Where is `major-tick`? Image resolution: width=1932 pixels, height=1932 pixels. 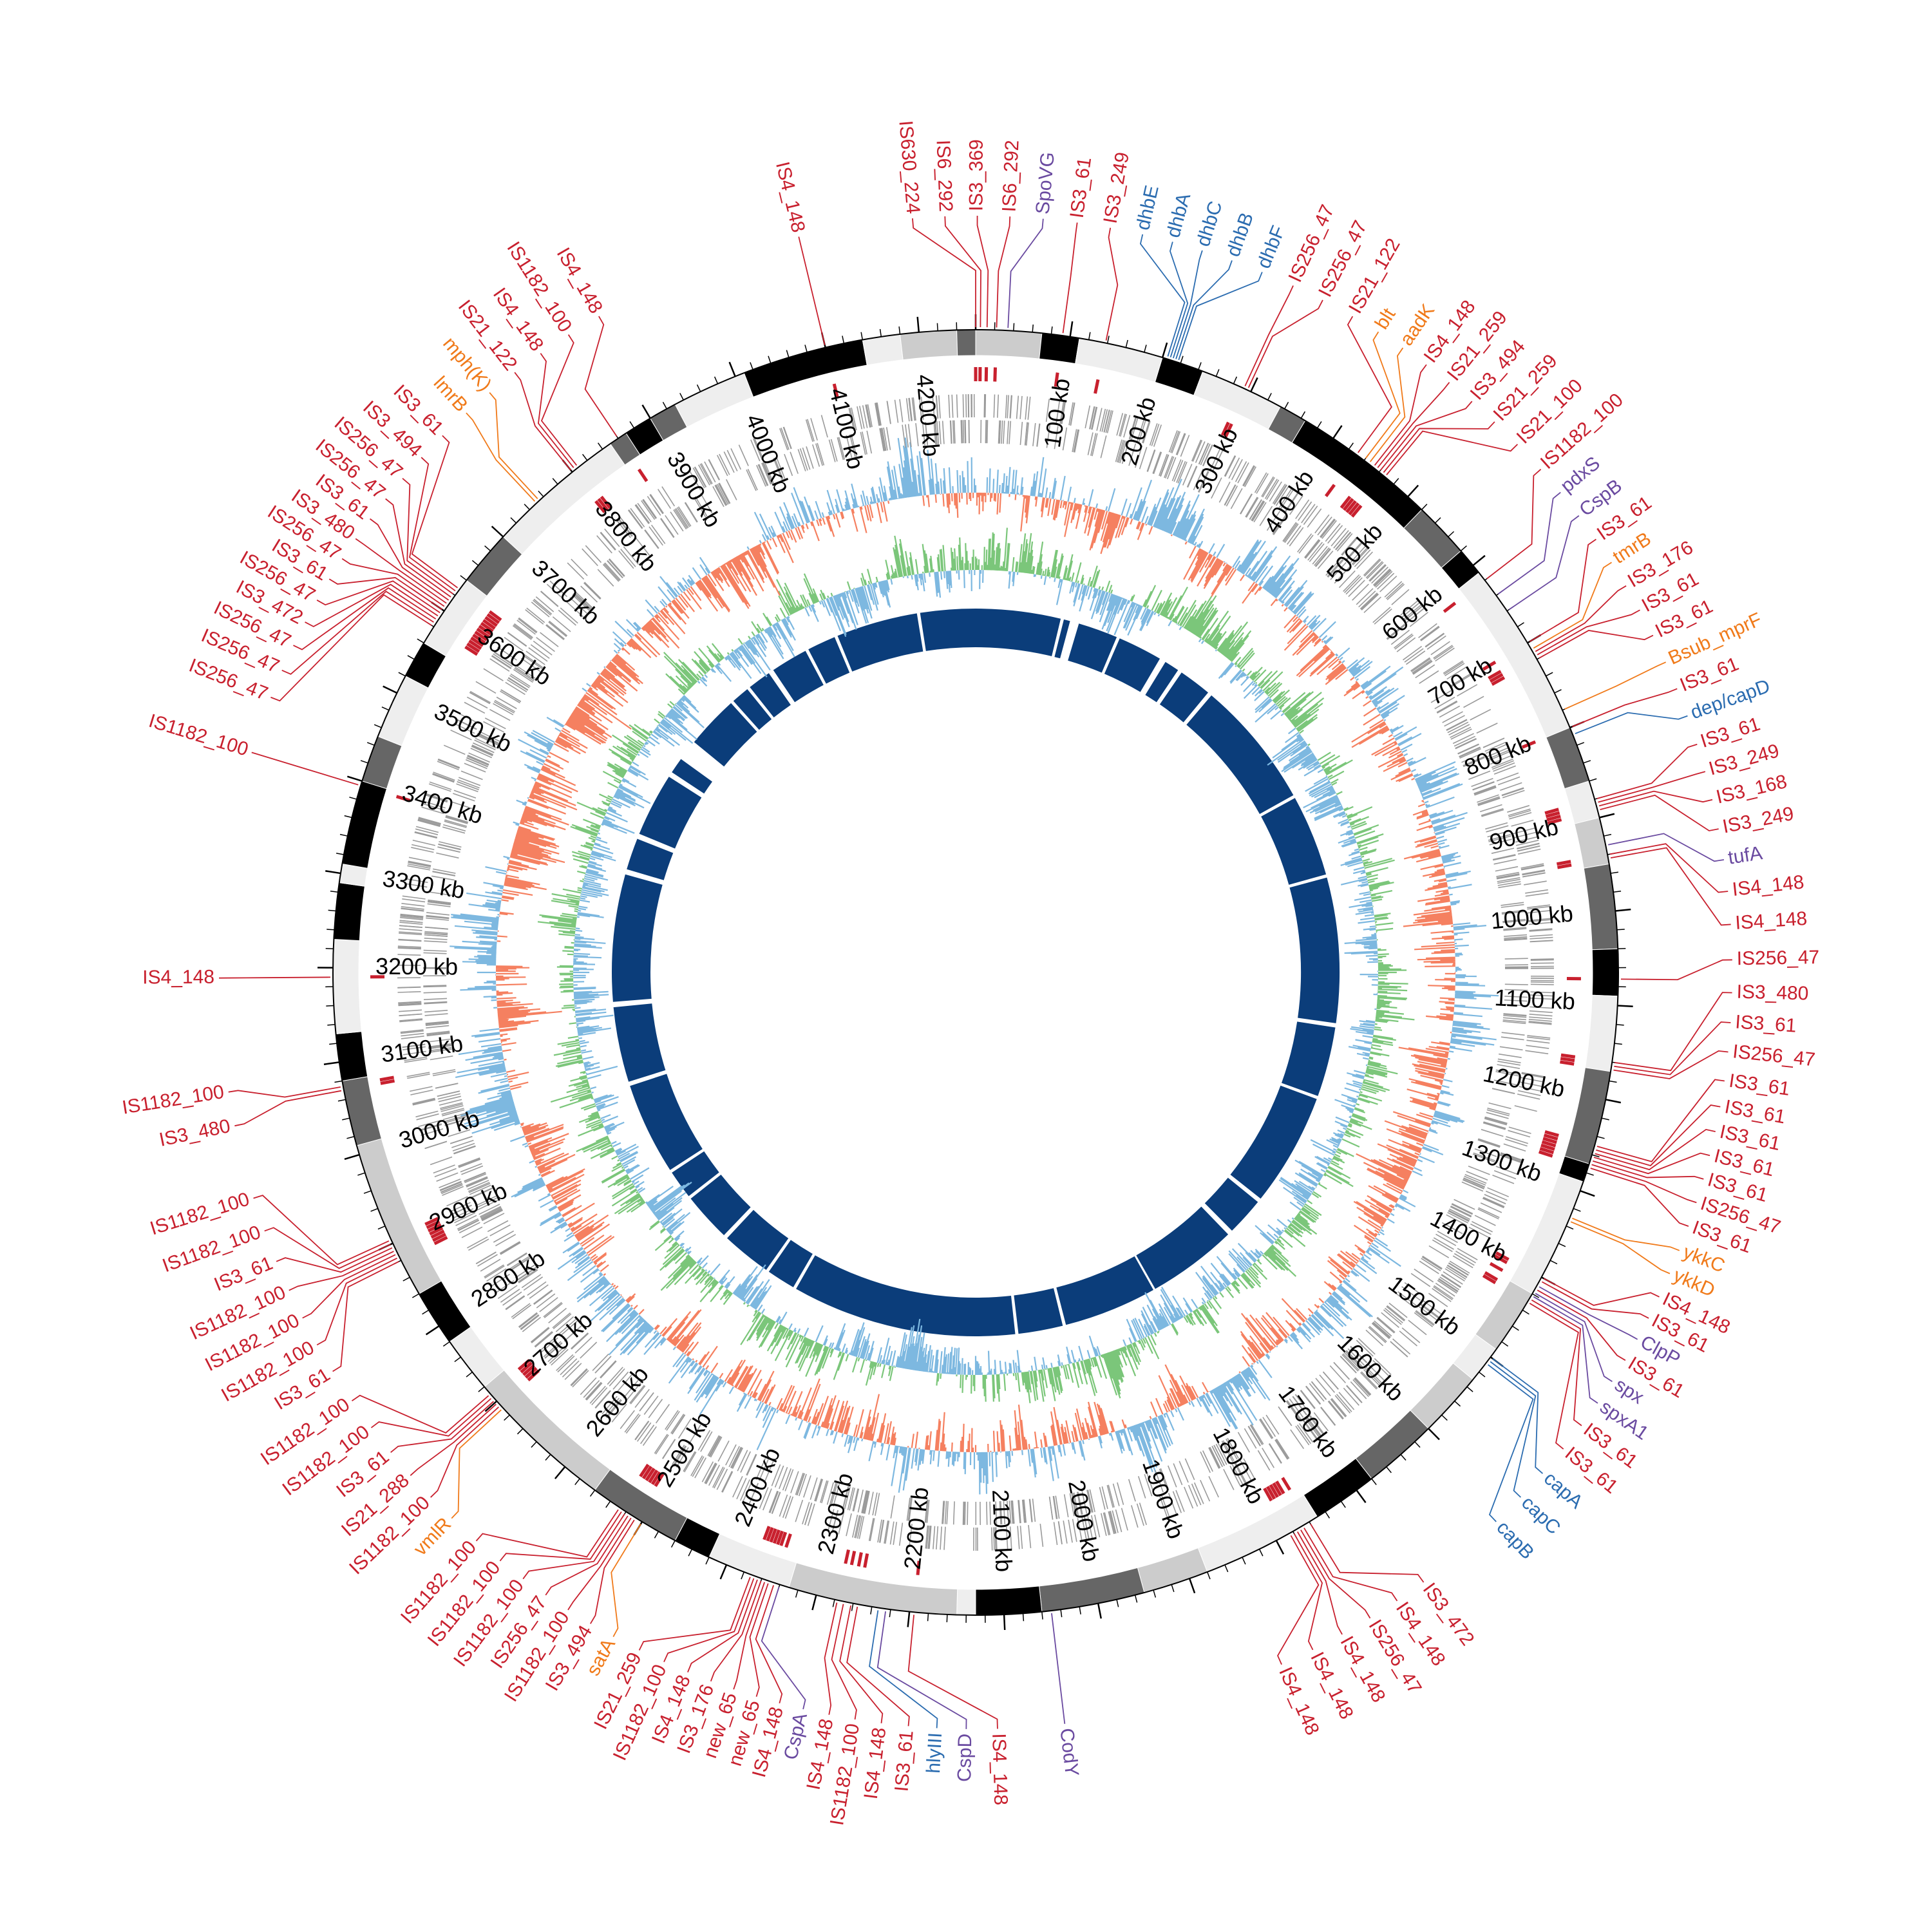 major-tick is located at coordinates (1071, 329).